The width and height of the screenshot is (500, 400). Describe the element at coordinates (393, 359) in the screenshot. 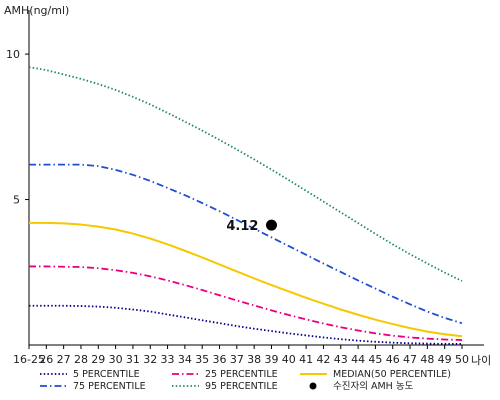

I see `x-tick-label: 46` at that location.